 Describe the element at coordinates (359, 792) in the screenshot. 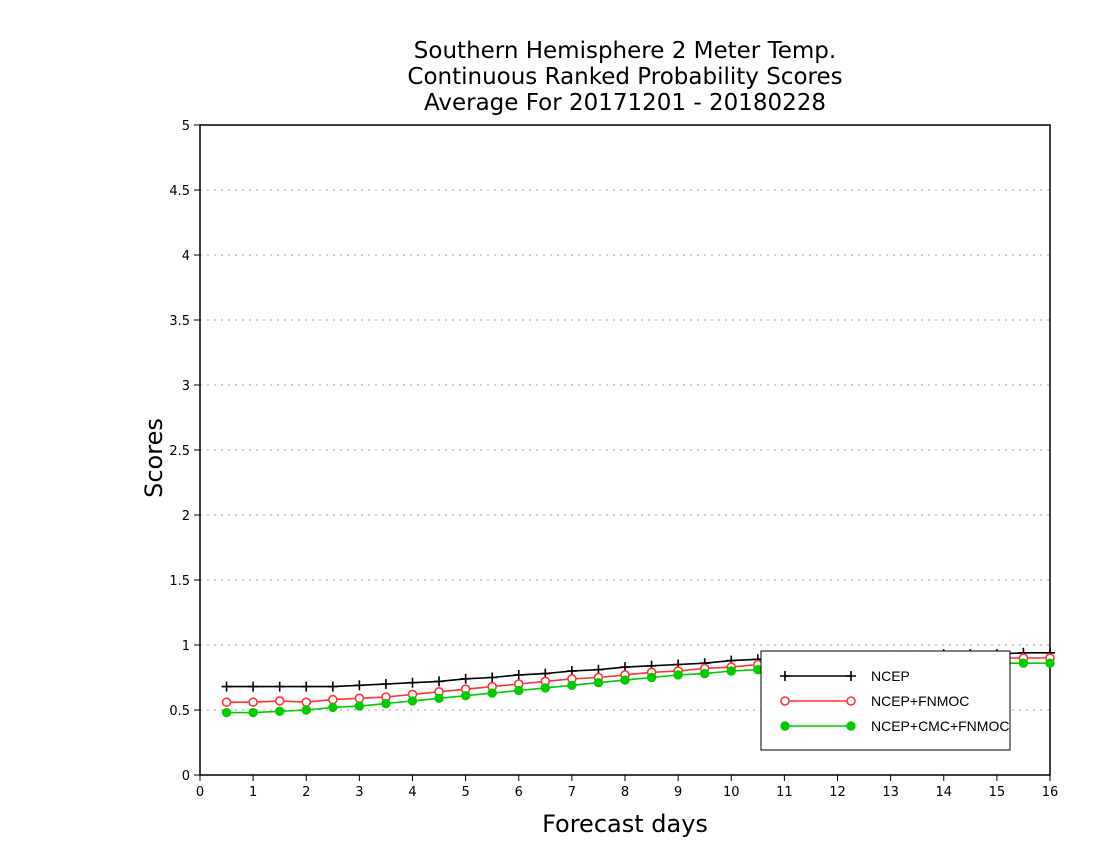

I see `x-tick-label: 3` at that location.